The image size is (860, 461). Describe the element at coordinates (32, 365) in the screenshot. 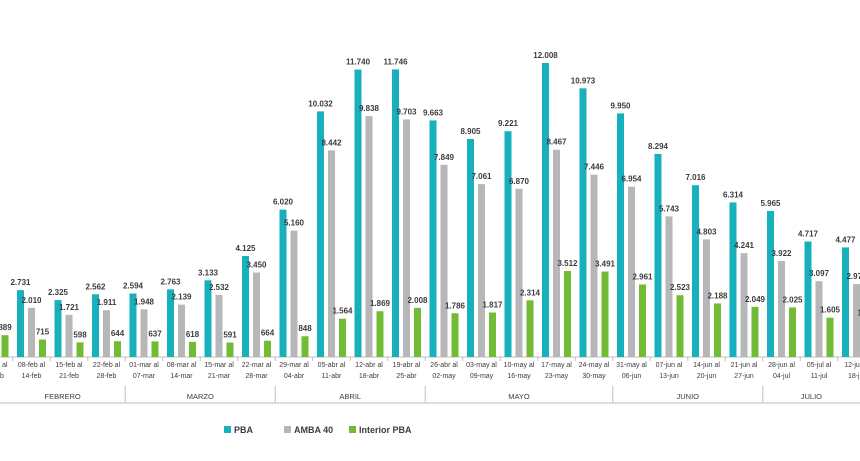

I see `x-tick-label: 08-feb al` at that location.